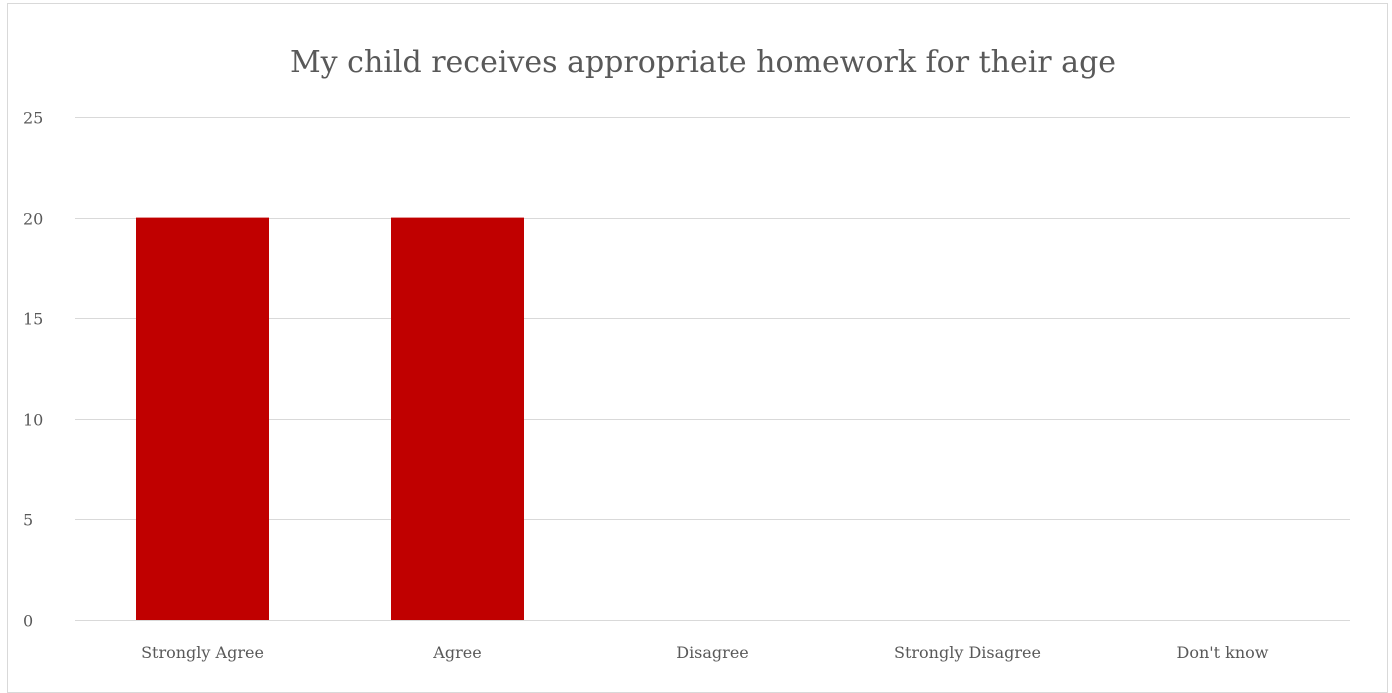  Describe the element at coordinates (202, 652) in the screenshot. I see `x-tick-label: Strongly Agree` at that location.